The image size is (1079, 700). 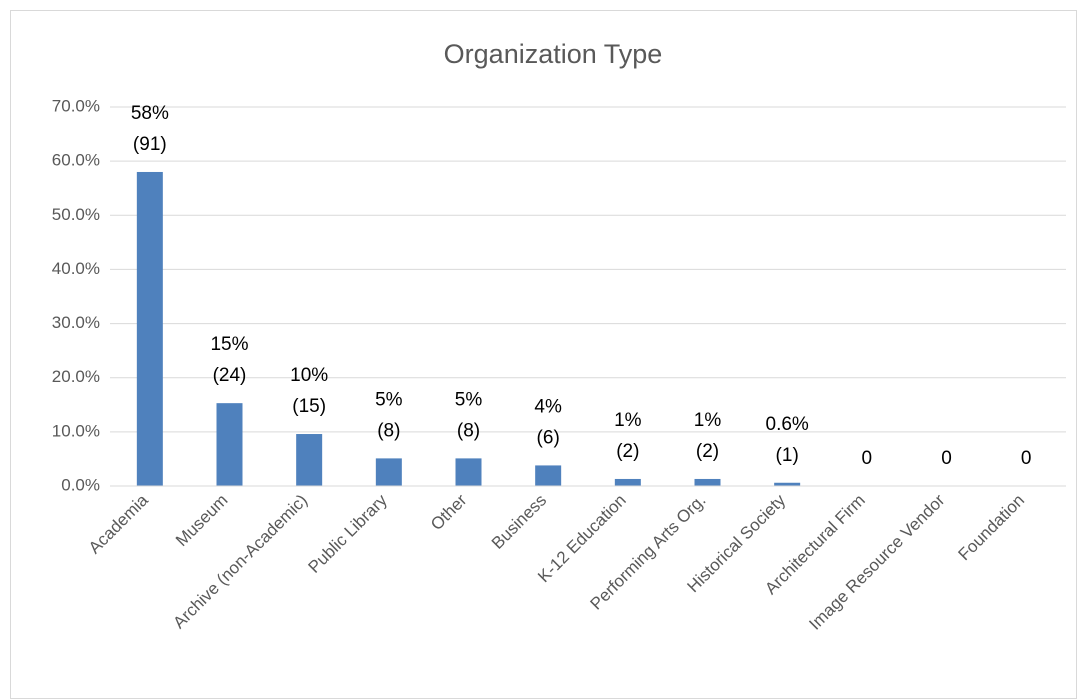 What do you see at coordinates (80, 484) in the screenshot?
I see `y-tick-label: 0.0%` at bounding box center [80, 484].